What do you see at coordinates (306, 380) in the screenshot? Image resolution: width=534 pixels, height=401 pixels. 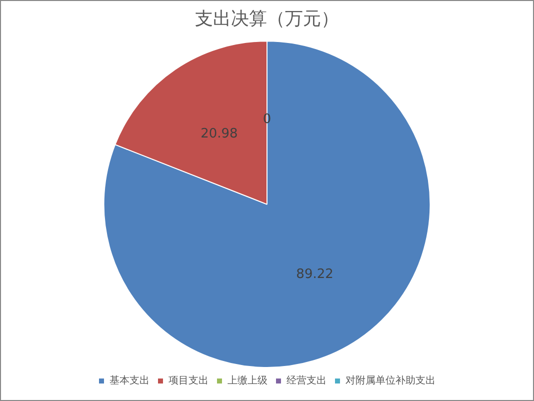 I see `legend-label: 经营支出` at bounding box center [306, 380].